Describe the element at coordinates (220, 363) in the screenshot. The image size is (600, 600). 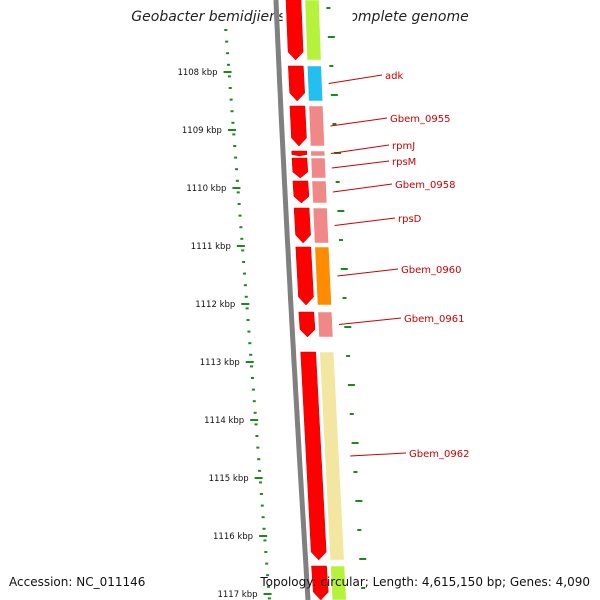
I see `tick-label: 1113 kbp` at that location.